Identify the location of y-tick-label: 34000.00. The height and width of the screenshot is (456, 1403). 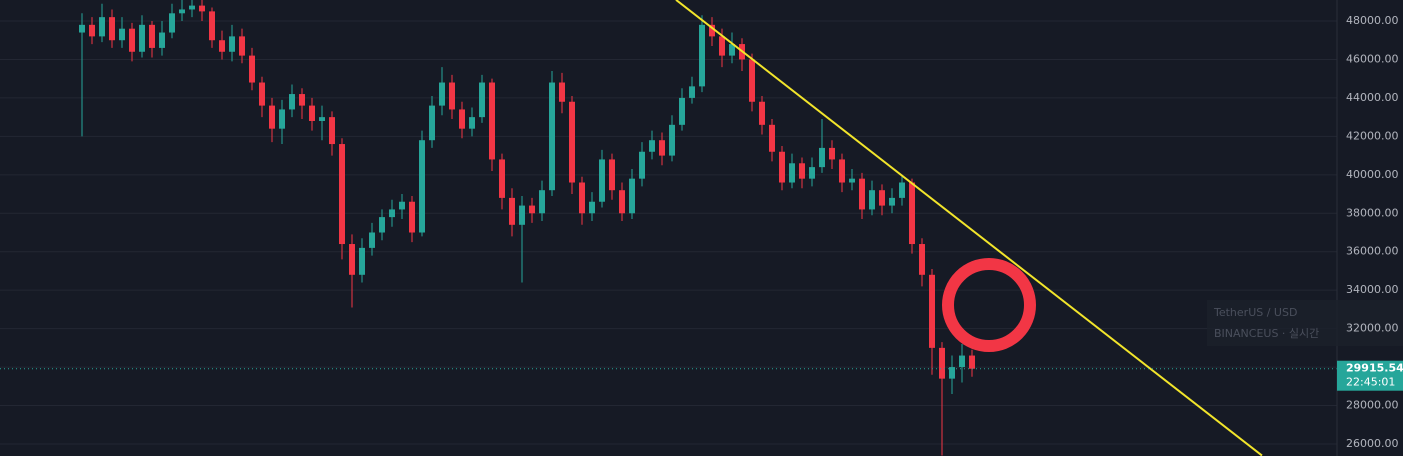
(1372, 289).